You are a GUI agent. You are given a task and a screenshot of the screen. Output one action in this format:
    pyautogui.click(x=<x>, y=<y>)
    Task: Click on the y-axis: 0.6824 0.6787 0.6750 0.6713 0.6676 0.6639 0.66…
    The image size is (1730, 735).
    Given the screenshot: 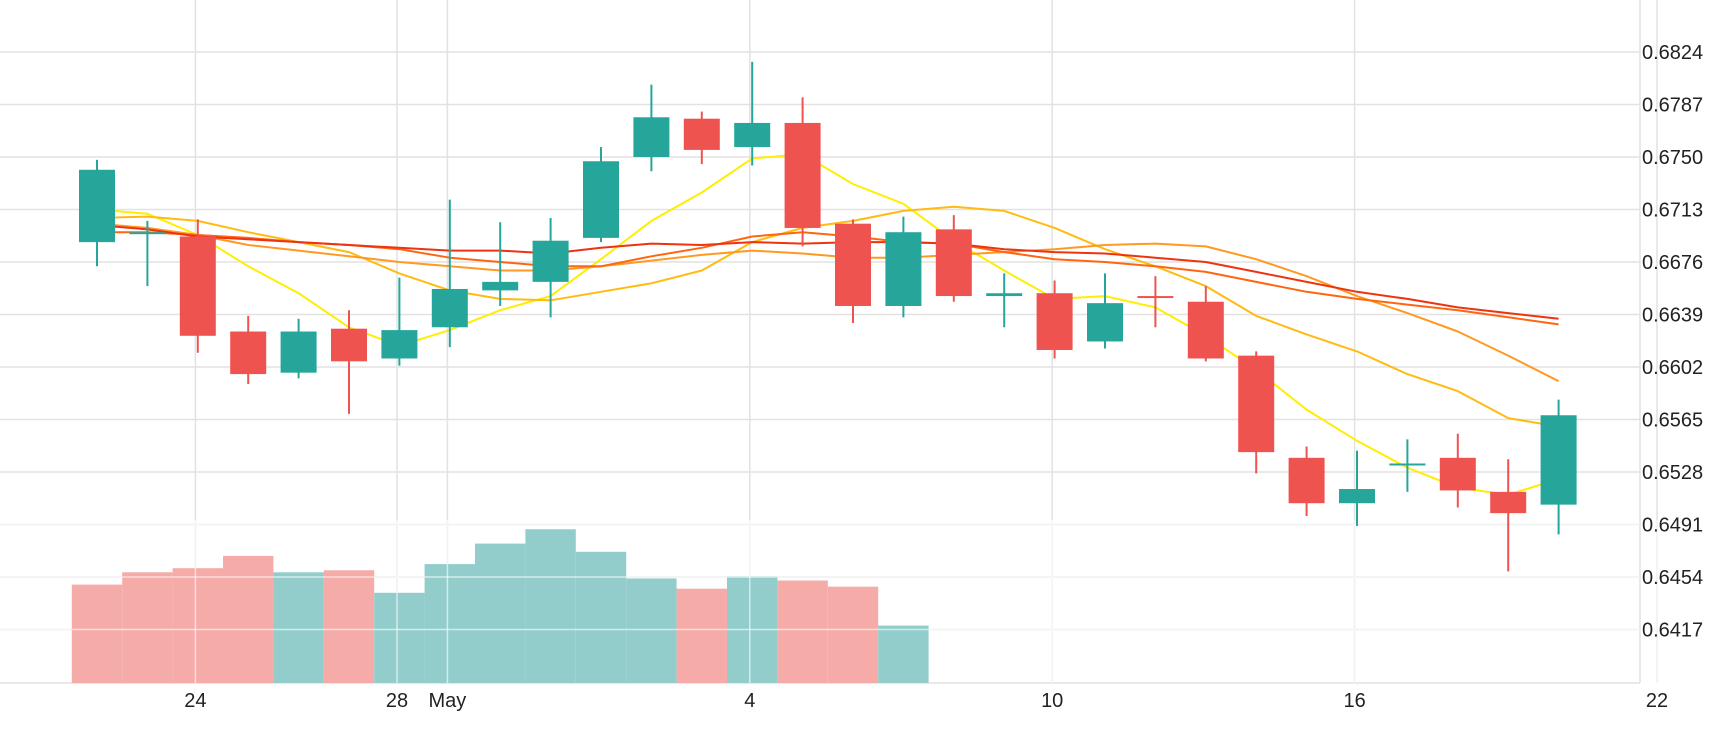 What is the action you would take?
    pyautogui.click(x=1672, y=342)
    